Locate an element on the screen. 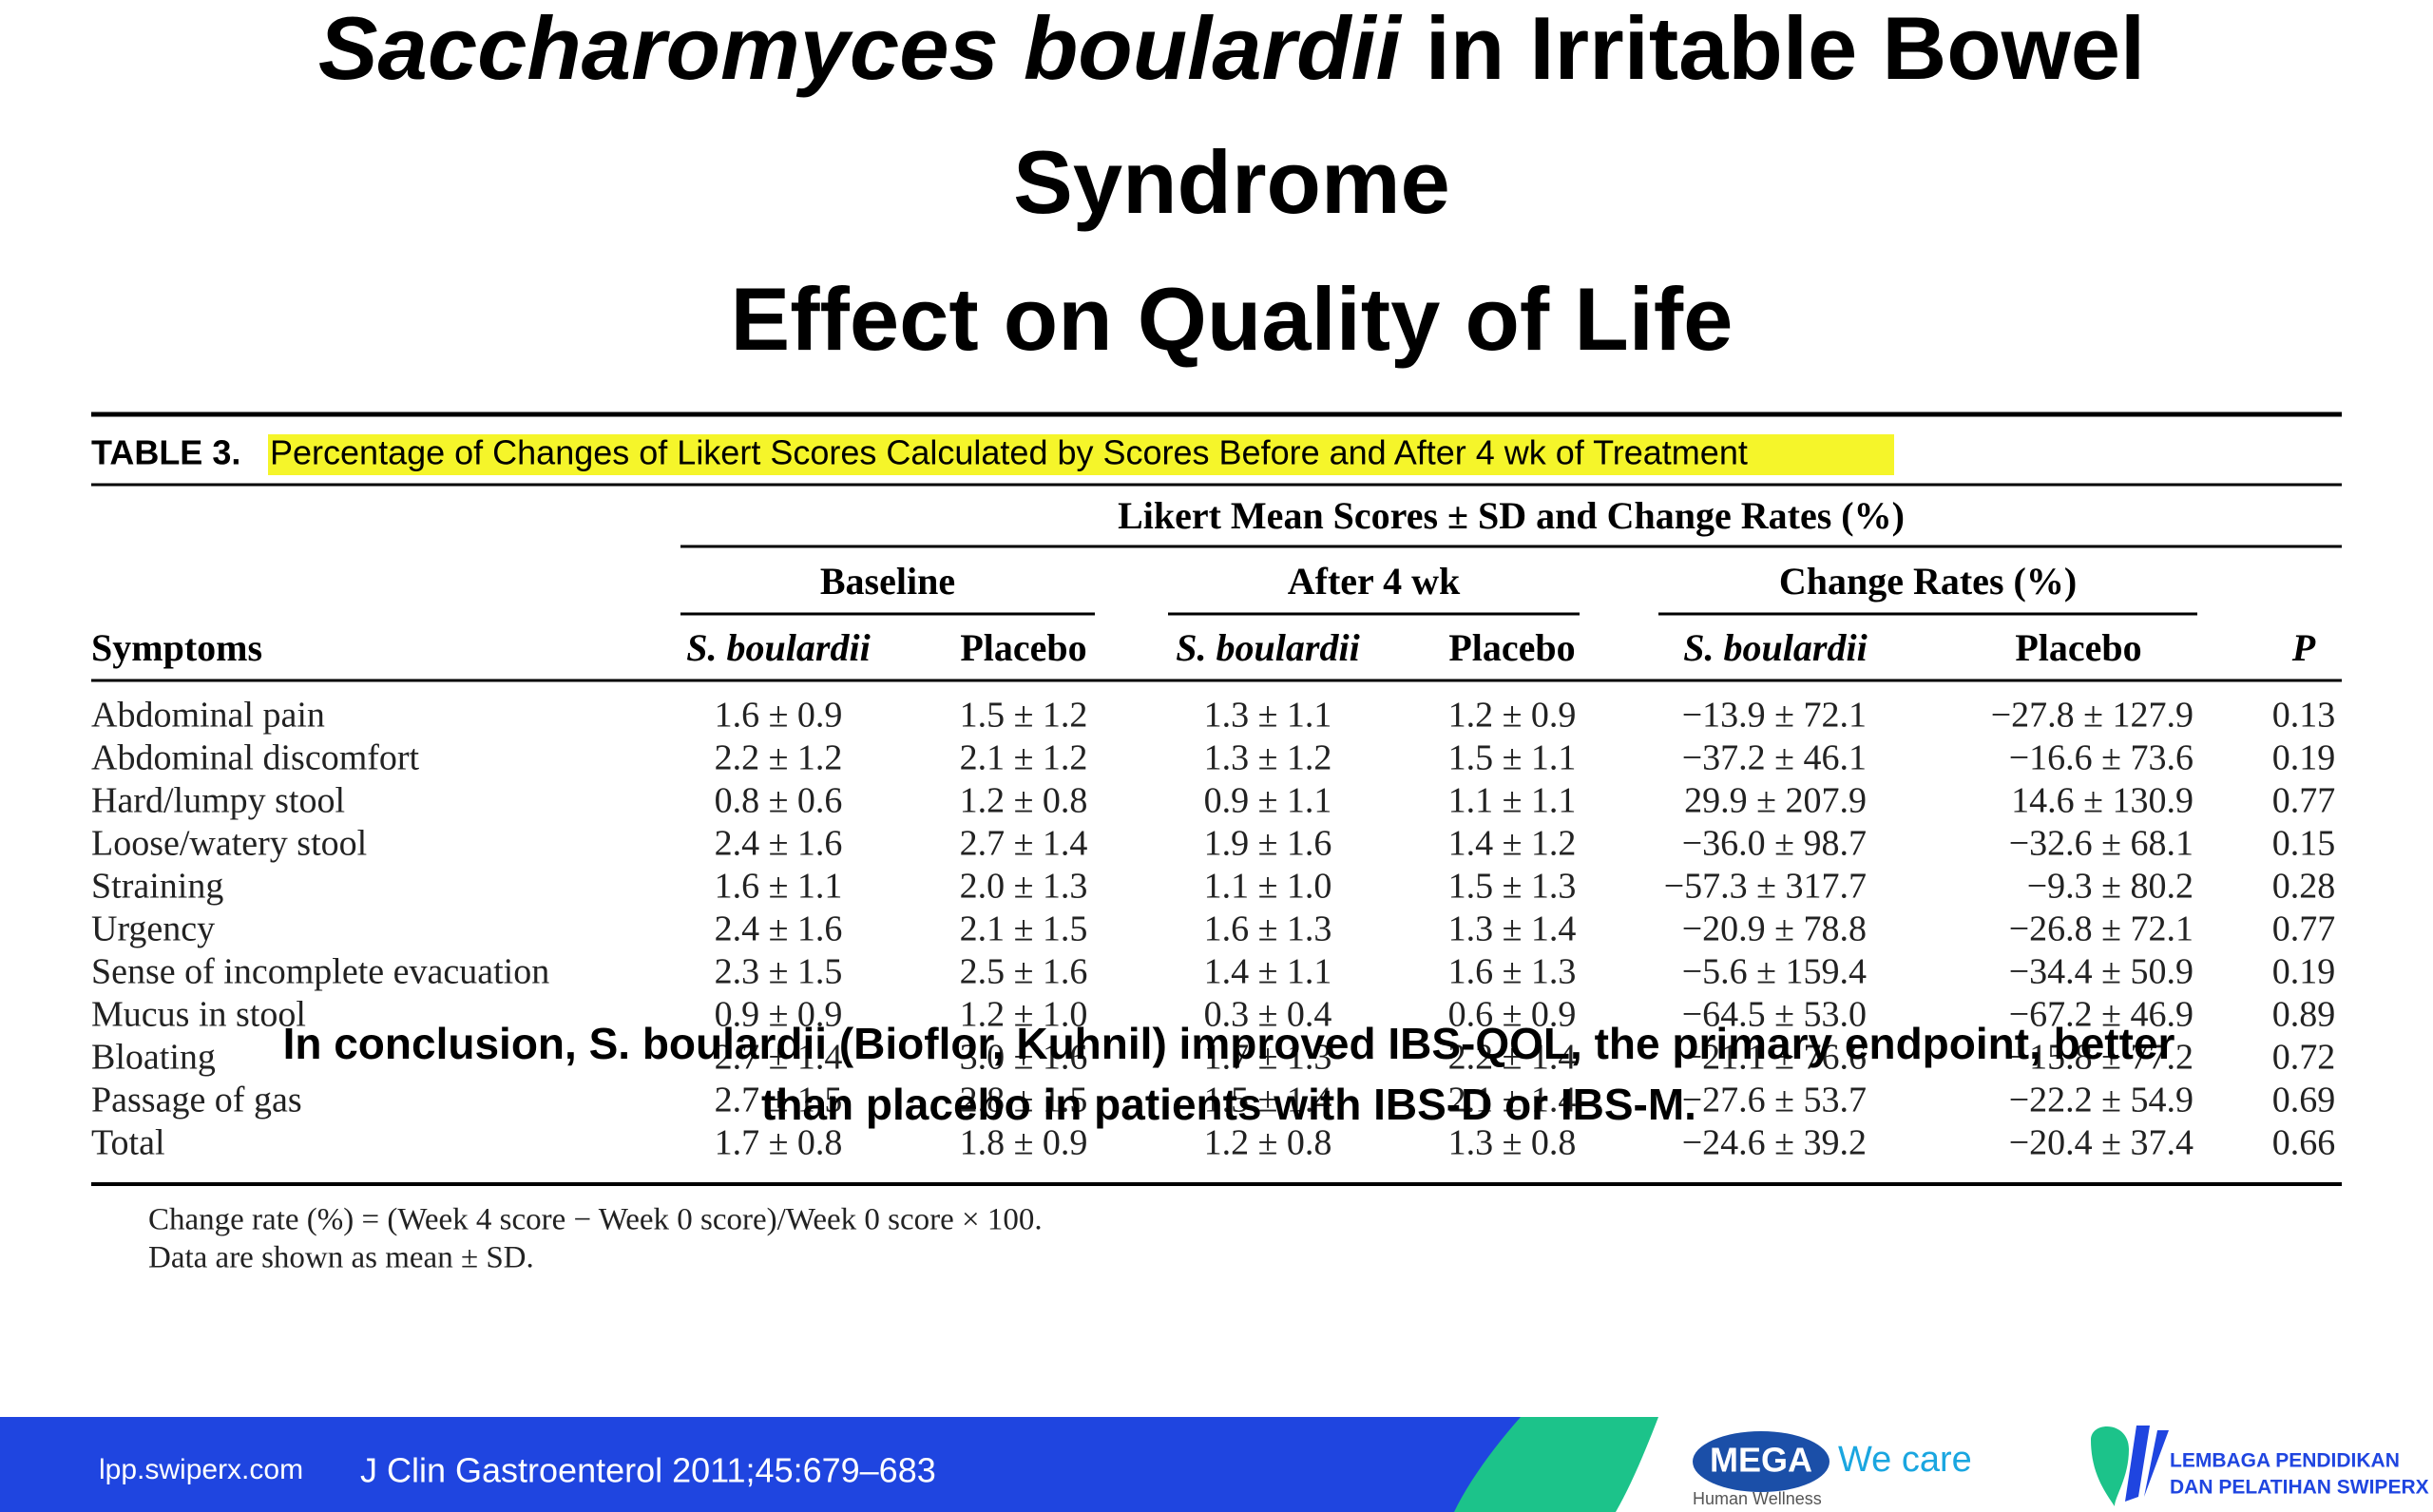 This screenshot has width=2433, height=1512. cell: −20.4 ± 37.4 is located at coordinates (2101, 1143).